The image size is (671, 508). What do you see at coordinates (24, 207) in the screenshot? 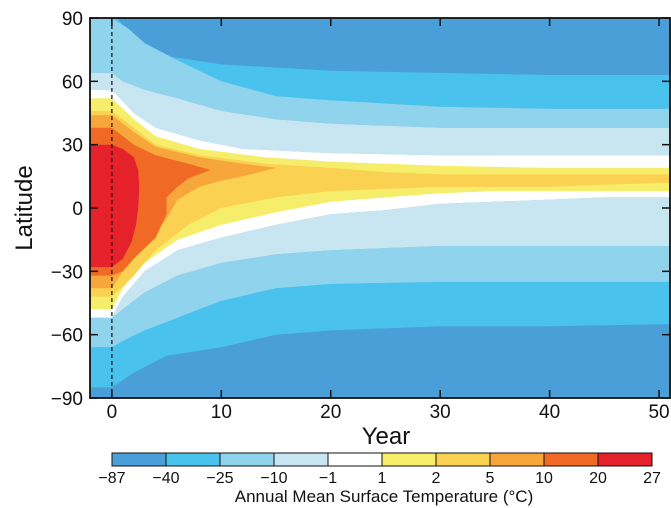
I see `y-axis-label: Latitude` at bounding box center [24, 207].